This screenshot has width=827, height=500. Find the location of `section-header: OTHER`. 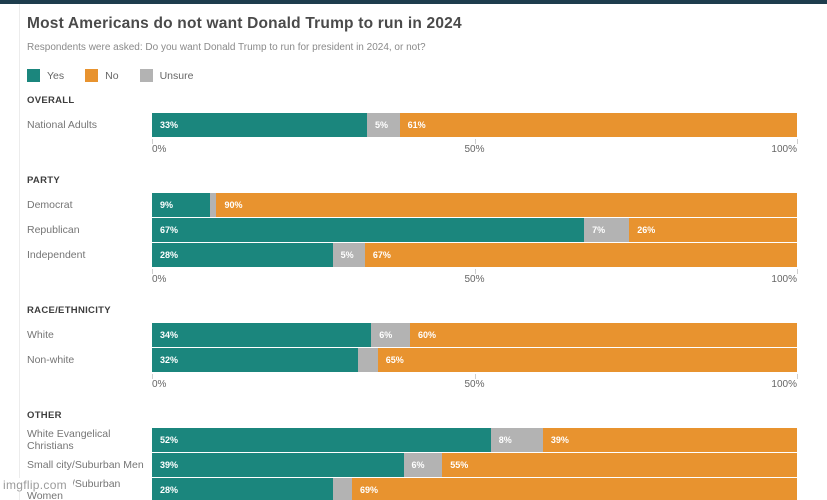

section-header: OTHER is located at coordinates (44, 415).